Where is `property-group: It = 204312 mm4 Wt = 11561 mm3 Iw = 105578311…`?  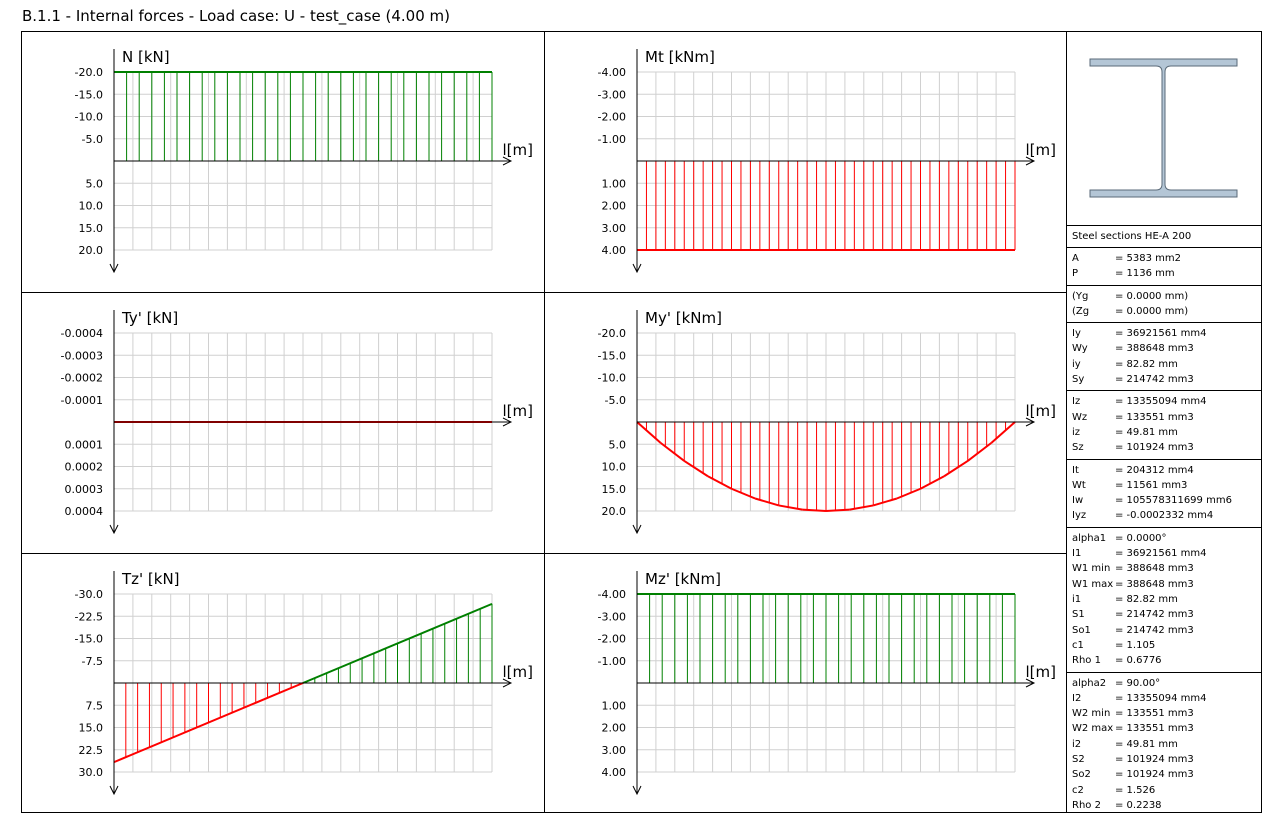 property-group: It = 204312 mm4 Wt = 11561 mm3 Iw = 105578311… is located at coordinates (1164, 492).